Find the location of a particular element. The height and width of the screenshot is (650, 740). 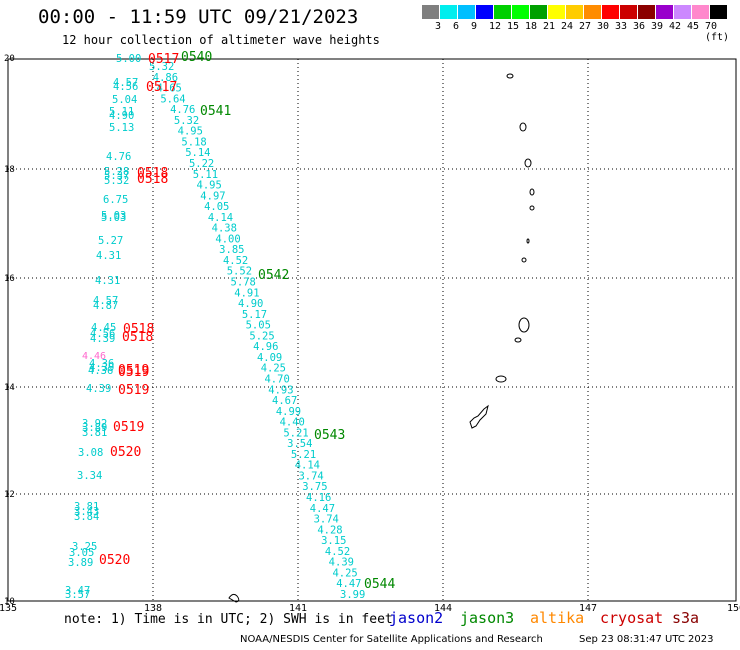

swh-value: 5.52 is located at coordinates (239, 272).